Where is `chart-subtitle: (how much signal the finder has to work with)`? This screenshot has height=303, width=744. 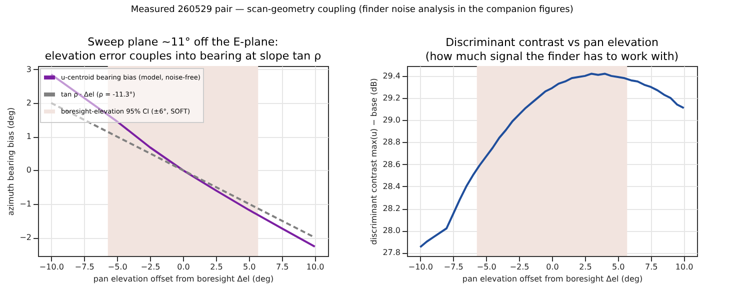 chart-subtitle: (how much signal the finder has to work with) is located at coordinates (552, 56).